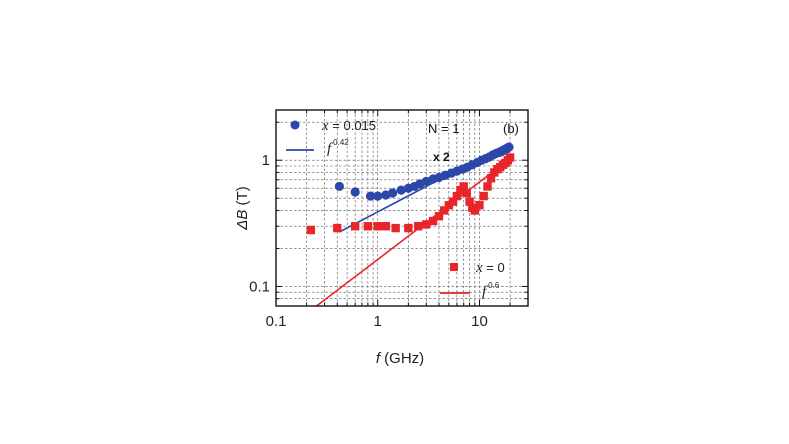  I want to click on x-axis-title: f (GHz), so click(400, 358).